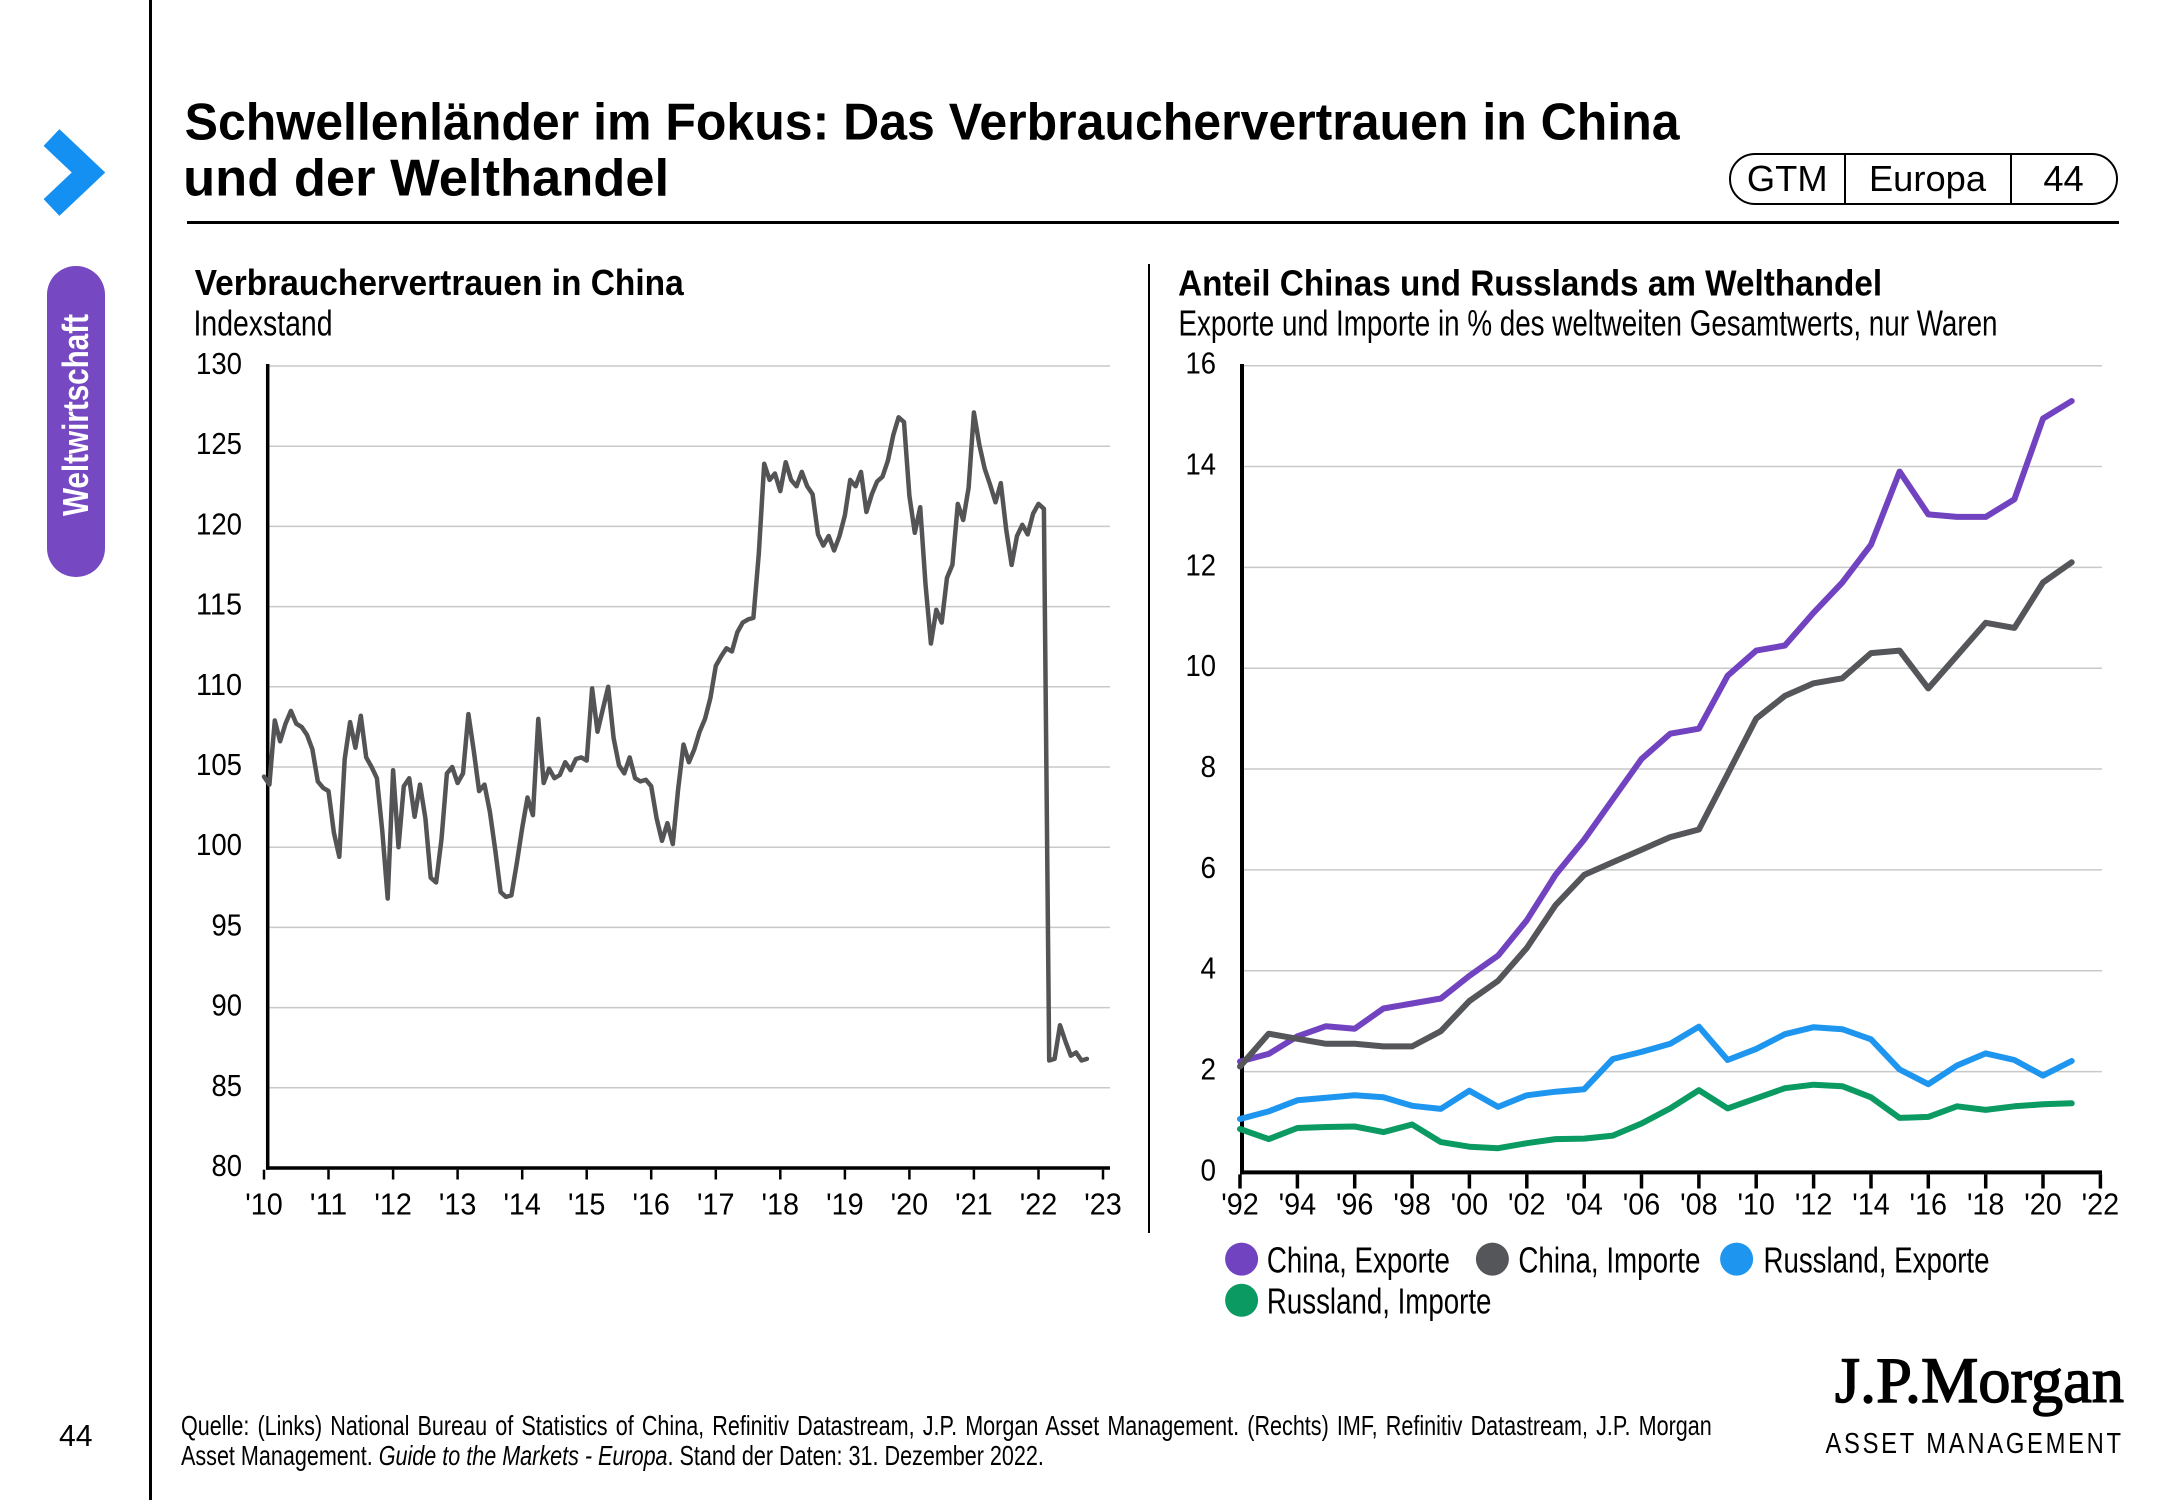  Describe the element at coordinates (1209, 1070) in the screenshot. I see `svg-text: 2` at that location.